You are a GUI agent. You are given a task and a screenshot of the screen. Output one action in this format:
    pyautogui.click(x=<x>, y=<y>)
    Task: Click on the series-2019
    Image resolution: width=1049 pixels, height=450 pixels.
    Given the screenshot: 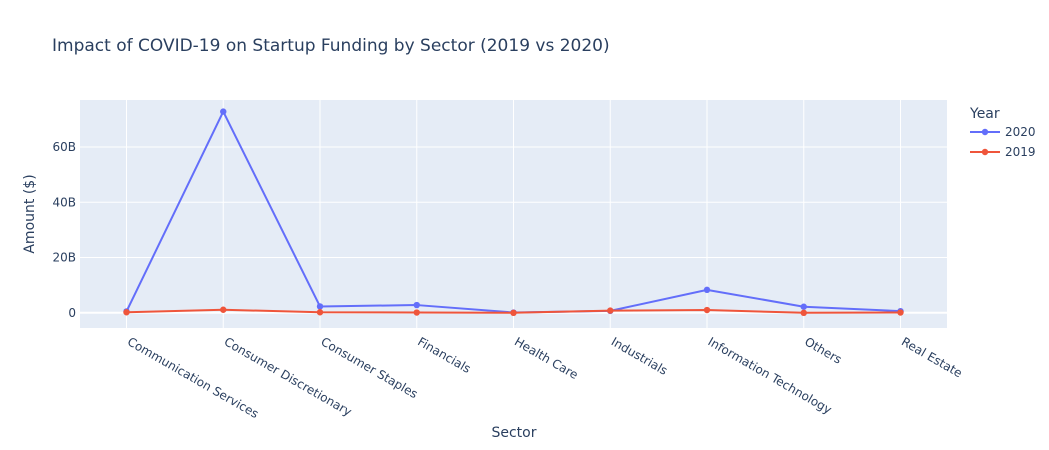 What is the action you would take?
    pyautogui.click(x=513, y=311)
    